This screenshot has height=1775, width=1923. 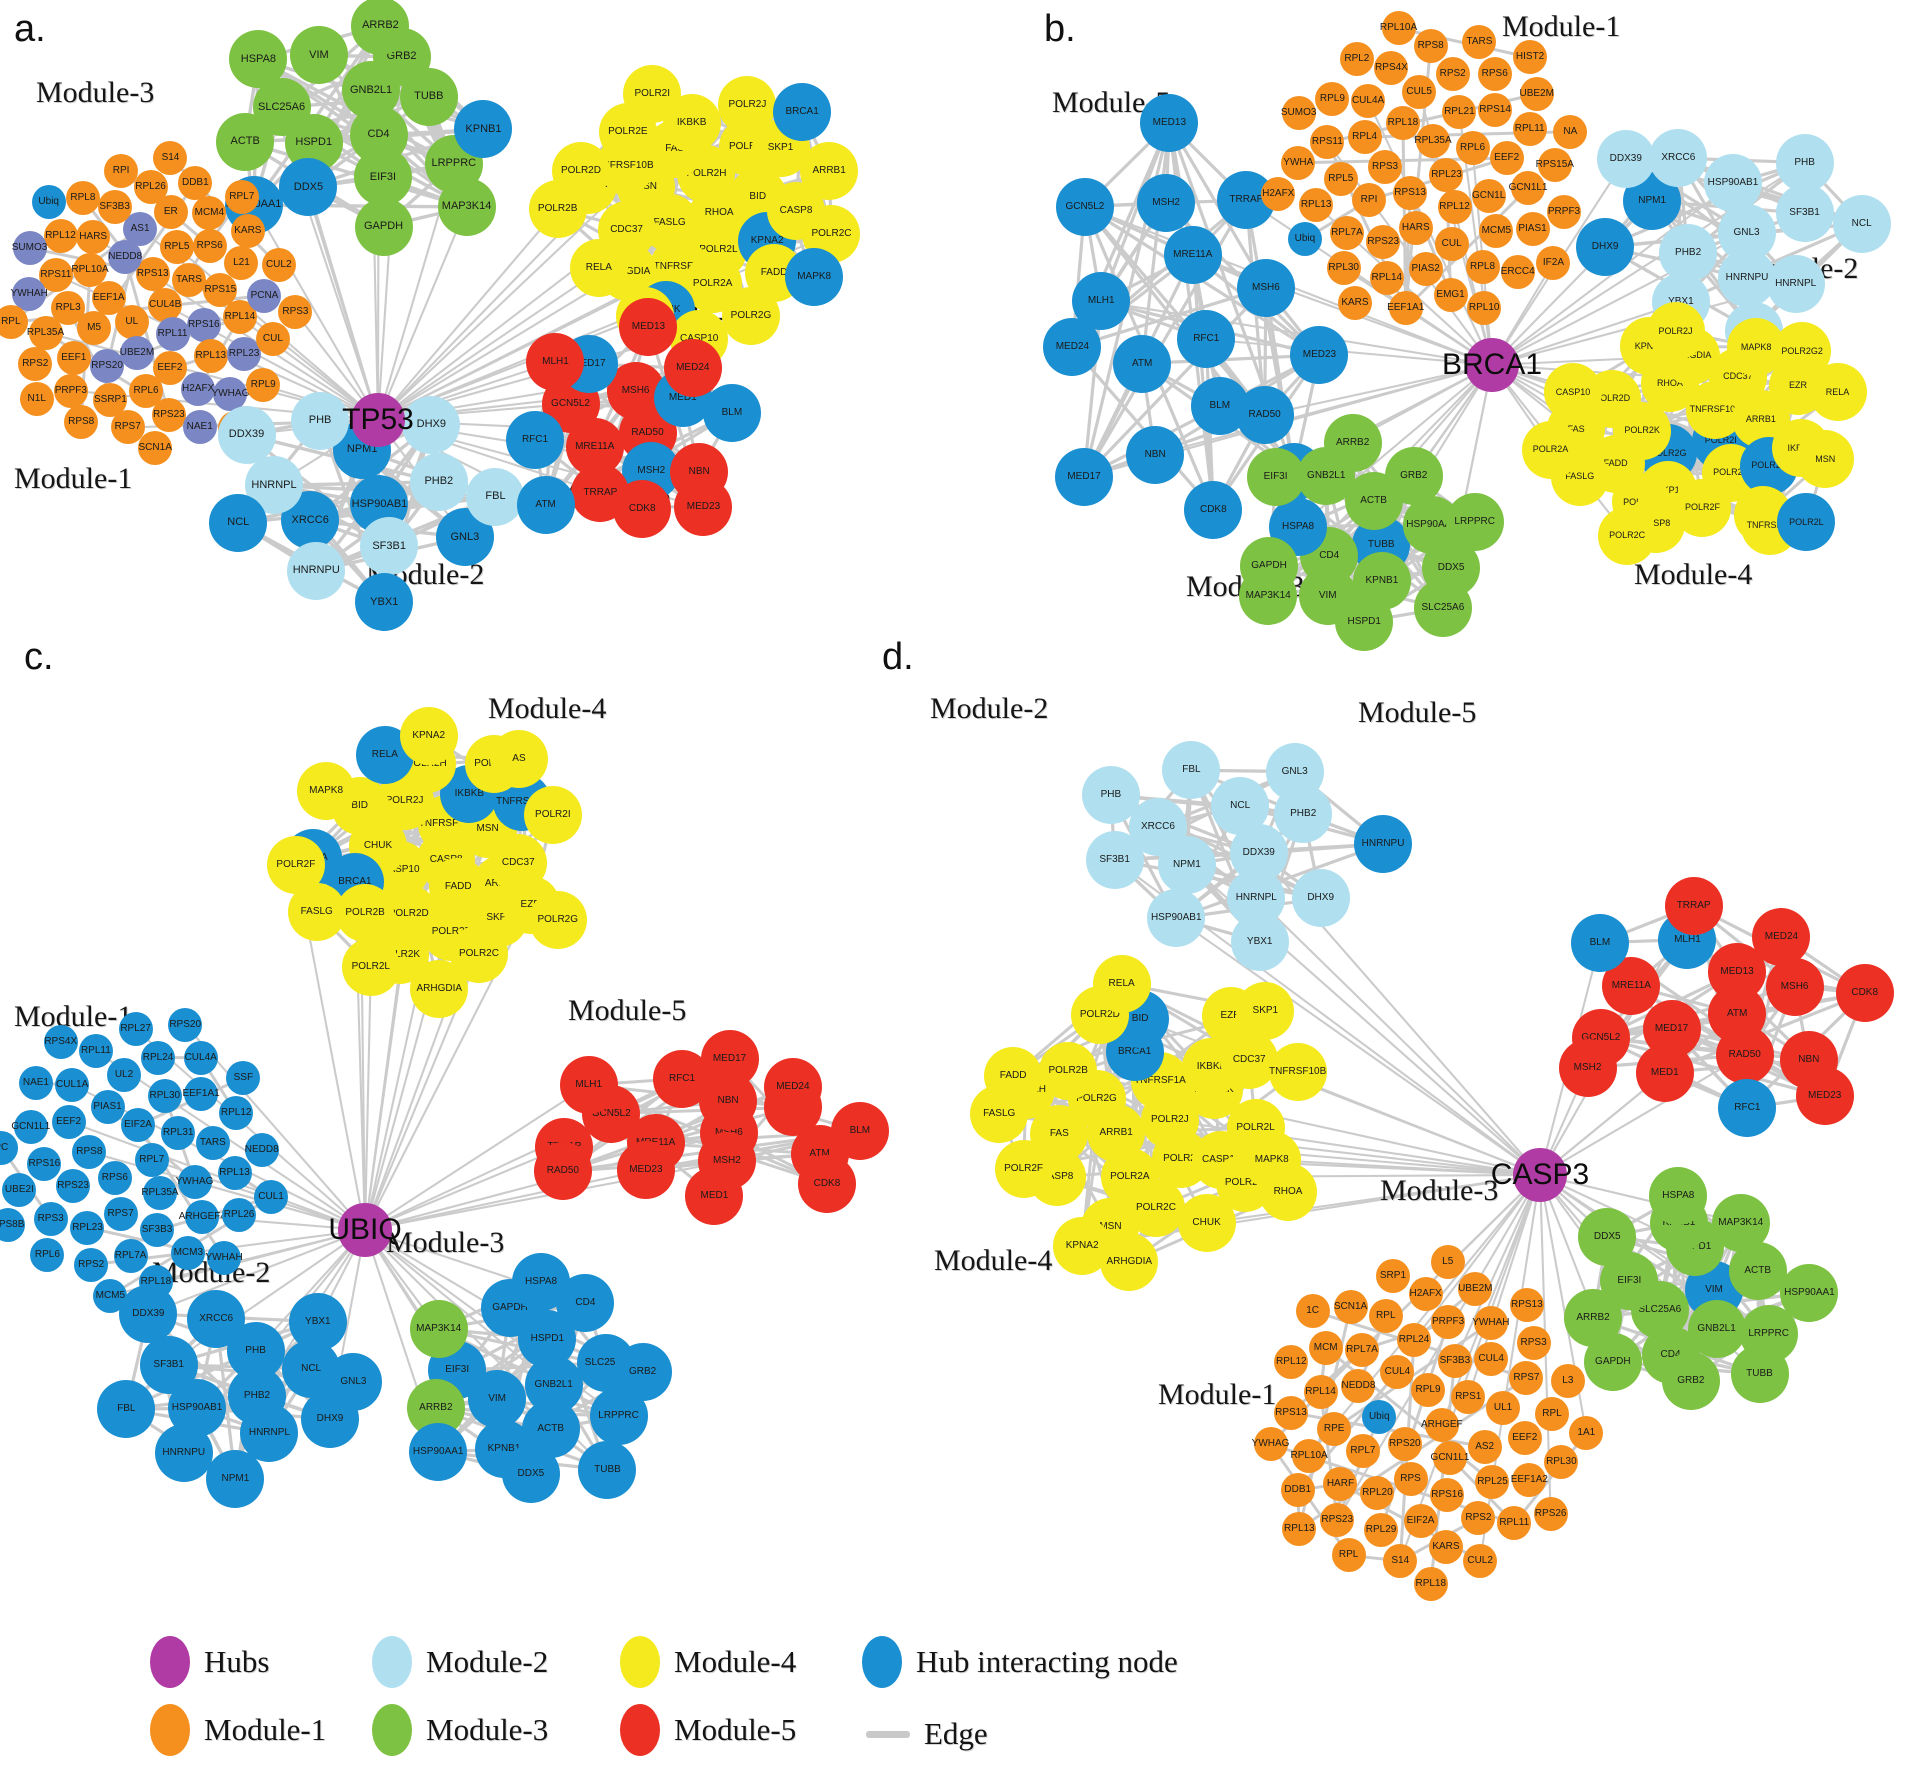 I want to click on panel-b-module3-node-slc25a6: SLC25A6, so click(x=1442, y=608).